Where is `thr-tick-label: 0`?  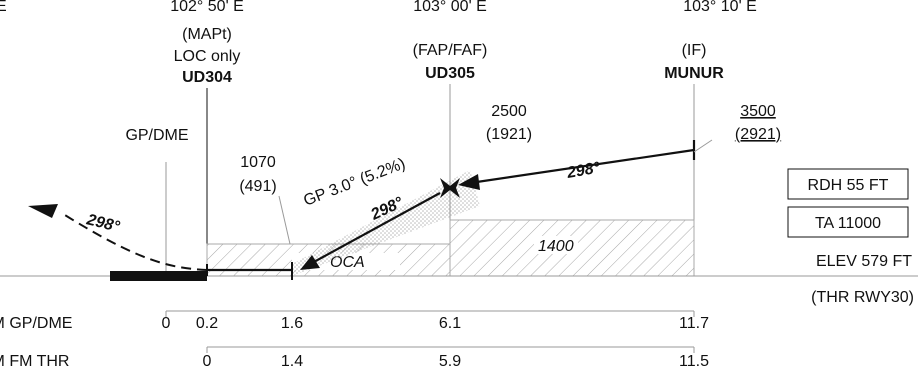
thr-tick-label: 0 is located at coordinates (207, 361).